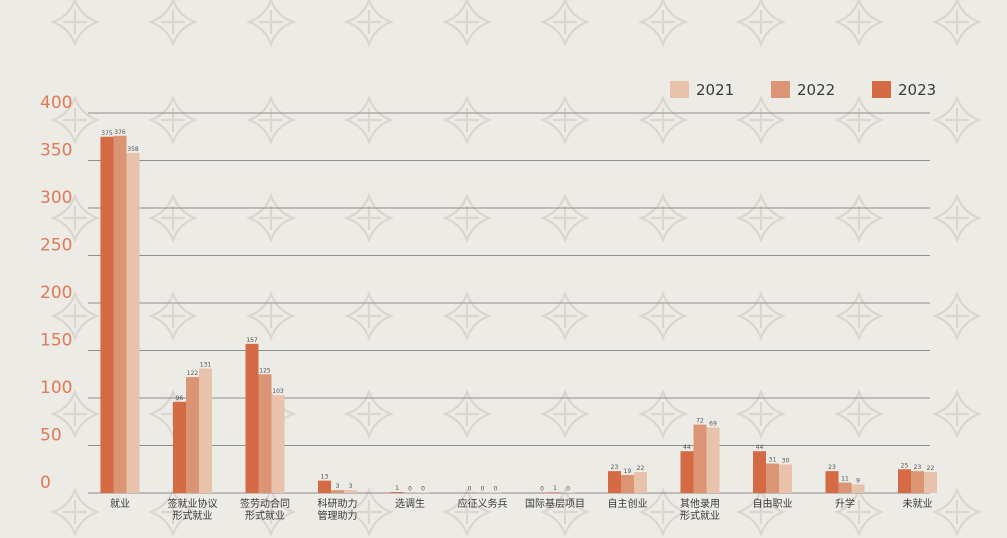 The height and width of the screenshot is (538, 1007). Describe the element at coordinates (56, 151) in the screenshot. I see `y-tick-label: 350` at that location.